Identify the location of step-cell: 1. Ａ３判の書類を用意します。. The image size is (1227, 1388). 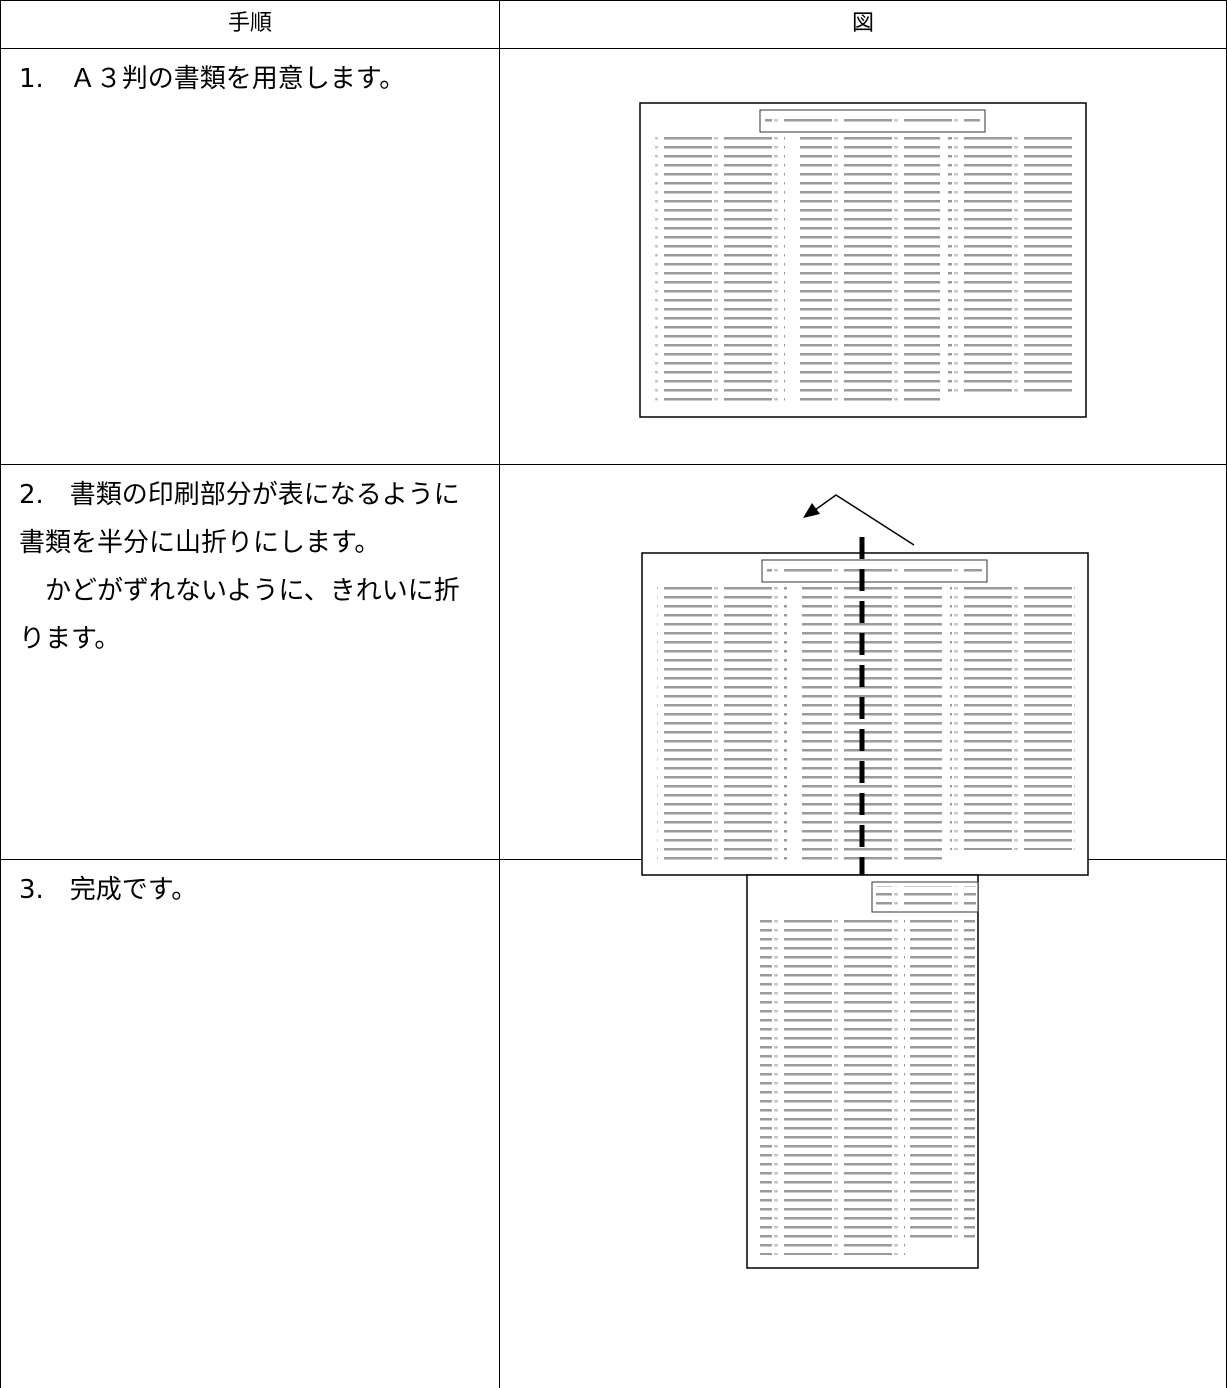
(249, 256).